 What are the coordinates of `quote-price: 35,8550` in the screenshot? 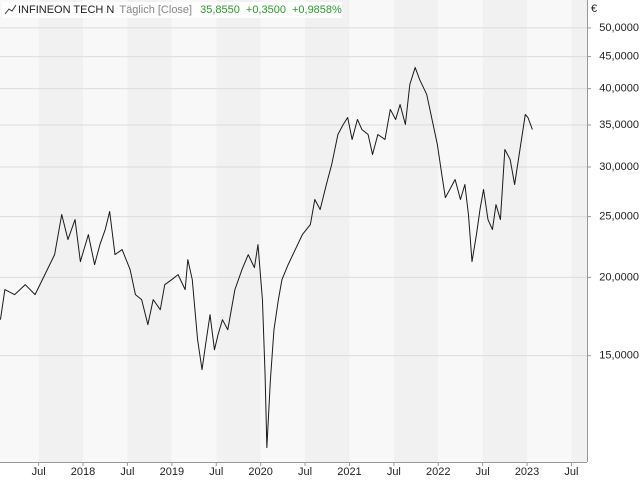 It's located at (220, 10).